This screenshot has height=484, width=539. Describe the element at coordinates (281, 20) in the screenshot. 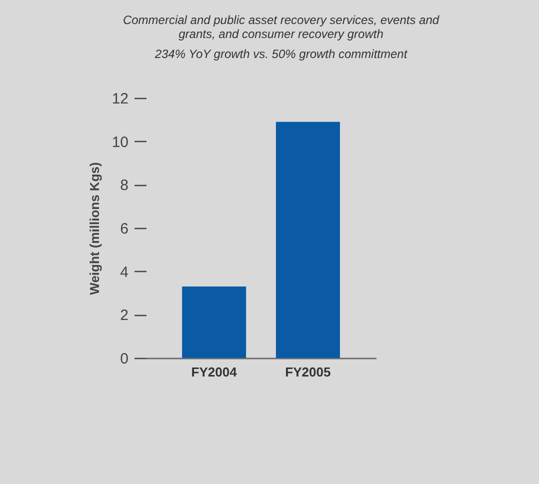

I see `text: Commercial and public asset recovery services, events and` at that location.